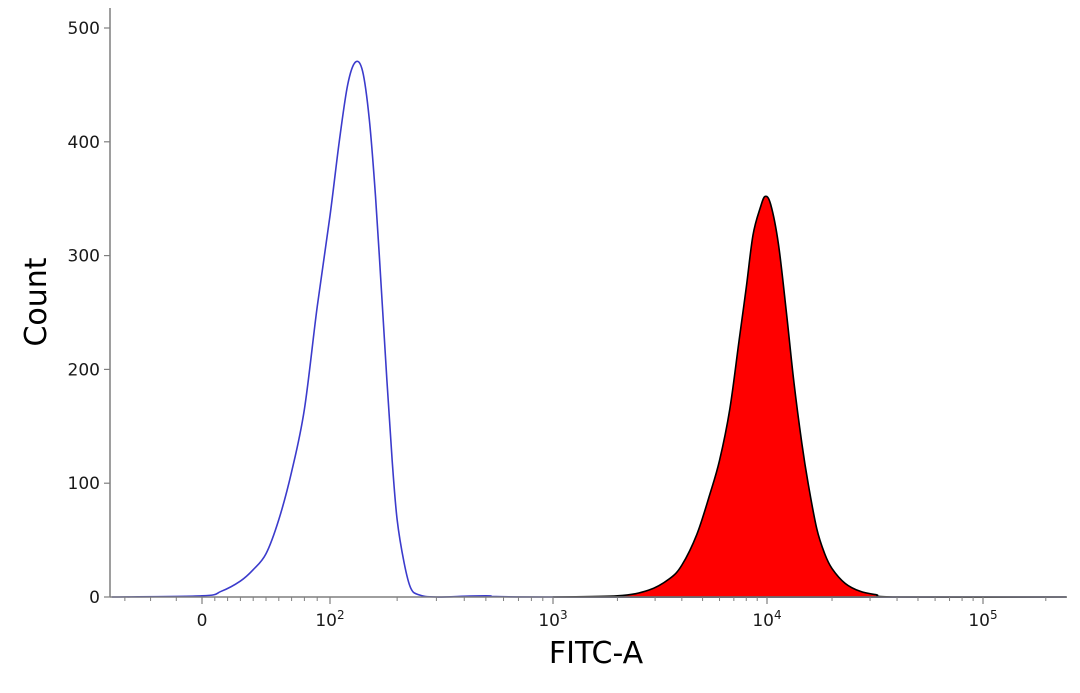  Describe the element at coordinates (596, 653) in the screenshot. I see `x-axis-title: FITC-A` at that location.